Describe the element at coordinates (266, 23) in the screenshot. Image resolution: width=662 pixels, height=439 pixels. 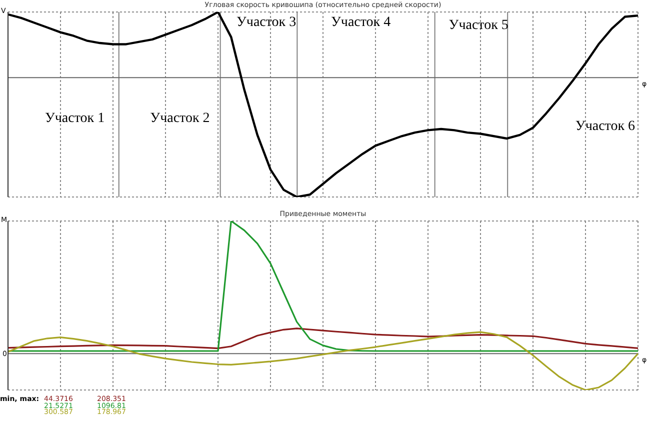
I see `annotation: Участок 3` at that location.